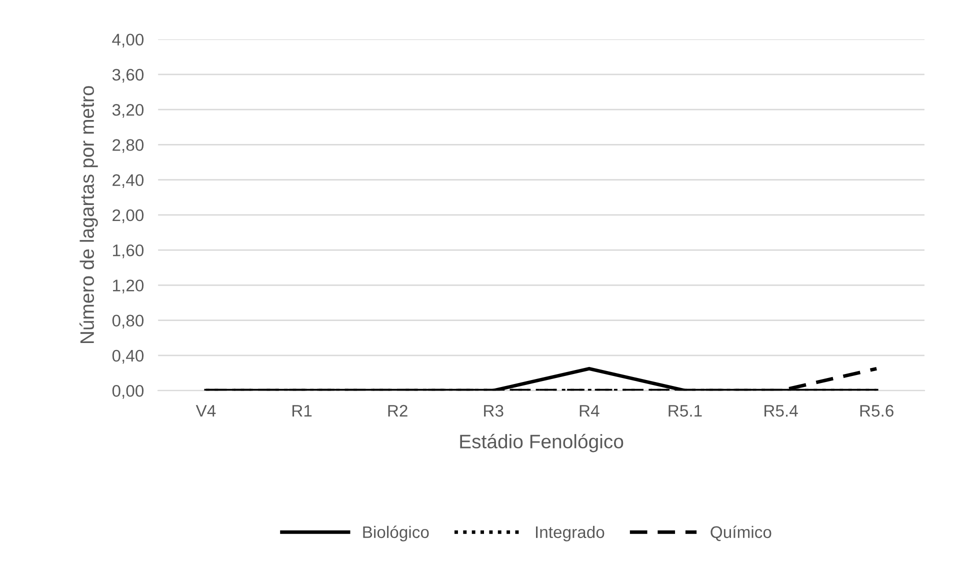 This screenshot has height=562, width=958. Describe the element at coordinates (89, 215) in the screenshot. I see `y-axis-title: Número de lagartas por metro` at that location.